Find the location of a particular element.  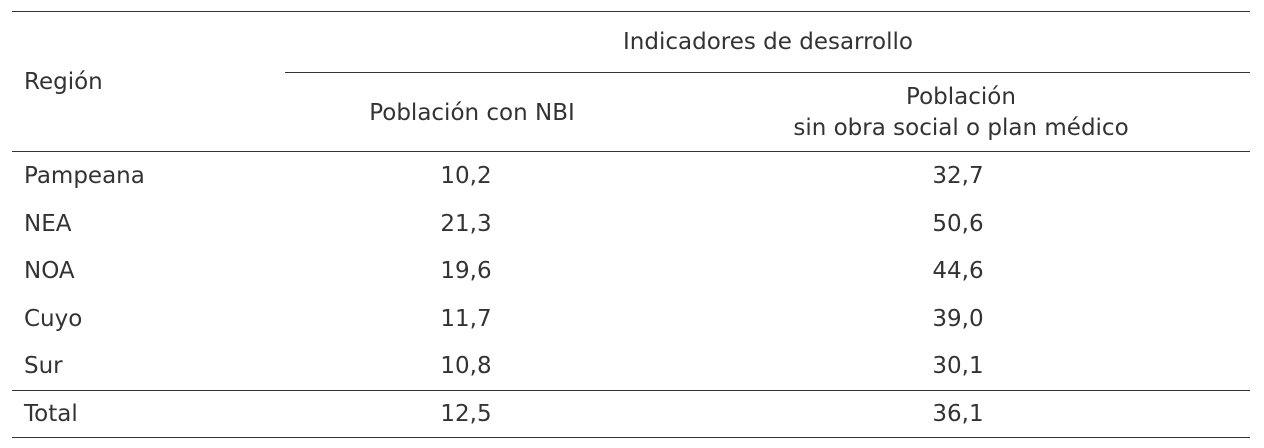

row-label: Pampeana is located at coordinates (84, 176).